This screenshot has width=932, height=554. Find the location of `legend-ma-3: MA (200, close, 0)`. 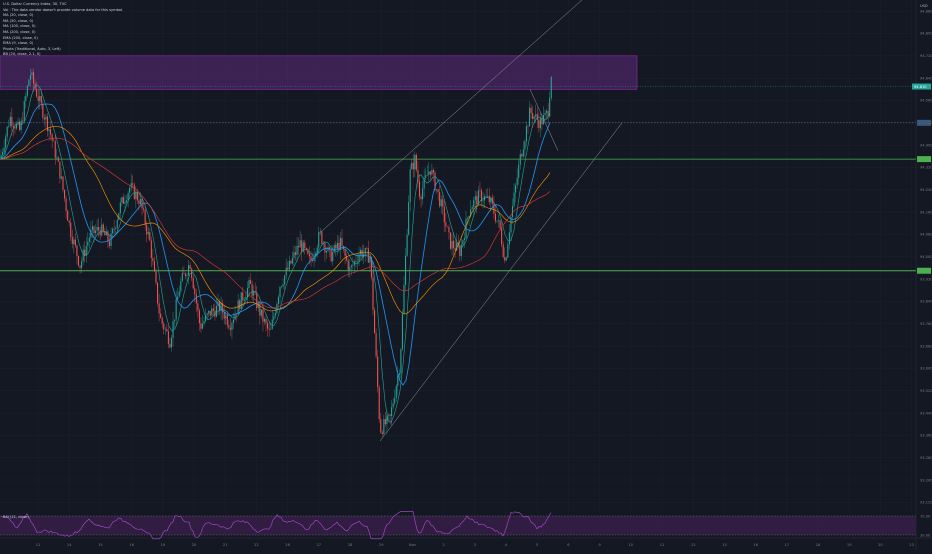

legend-ma-3: MA (200, close, 0) is located at coordinates (19, 31).